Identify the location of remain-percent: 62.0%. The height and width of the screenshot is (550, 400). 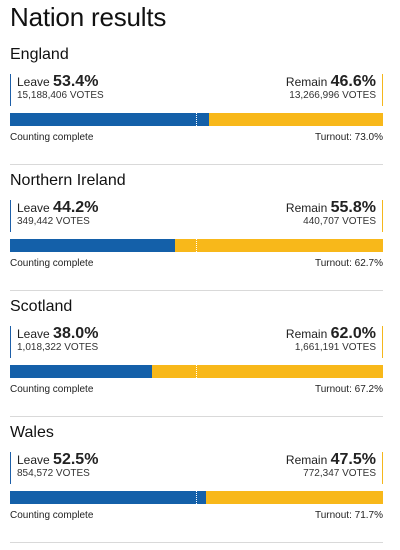
(353, 333).